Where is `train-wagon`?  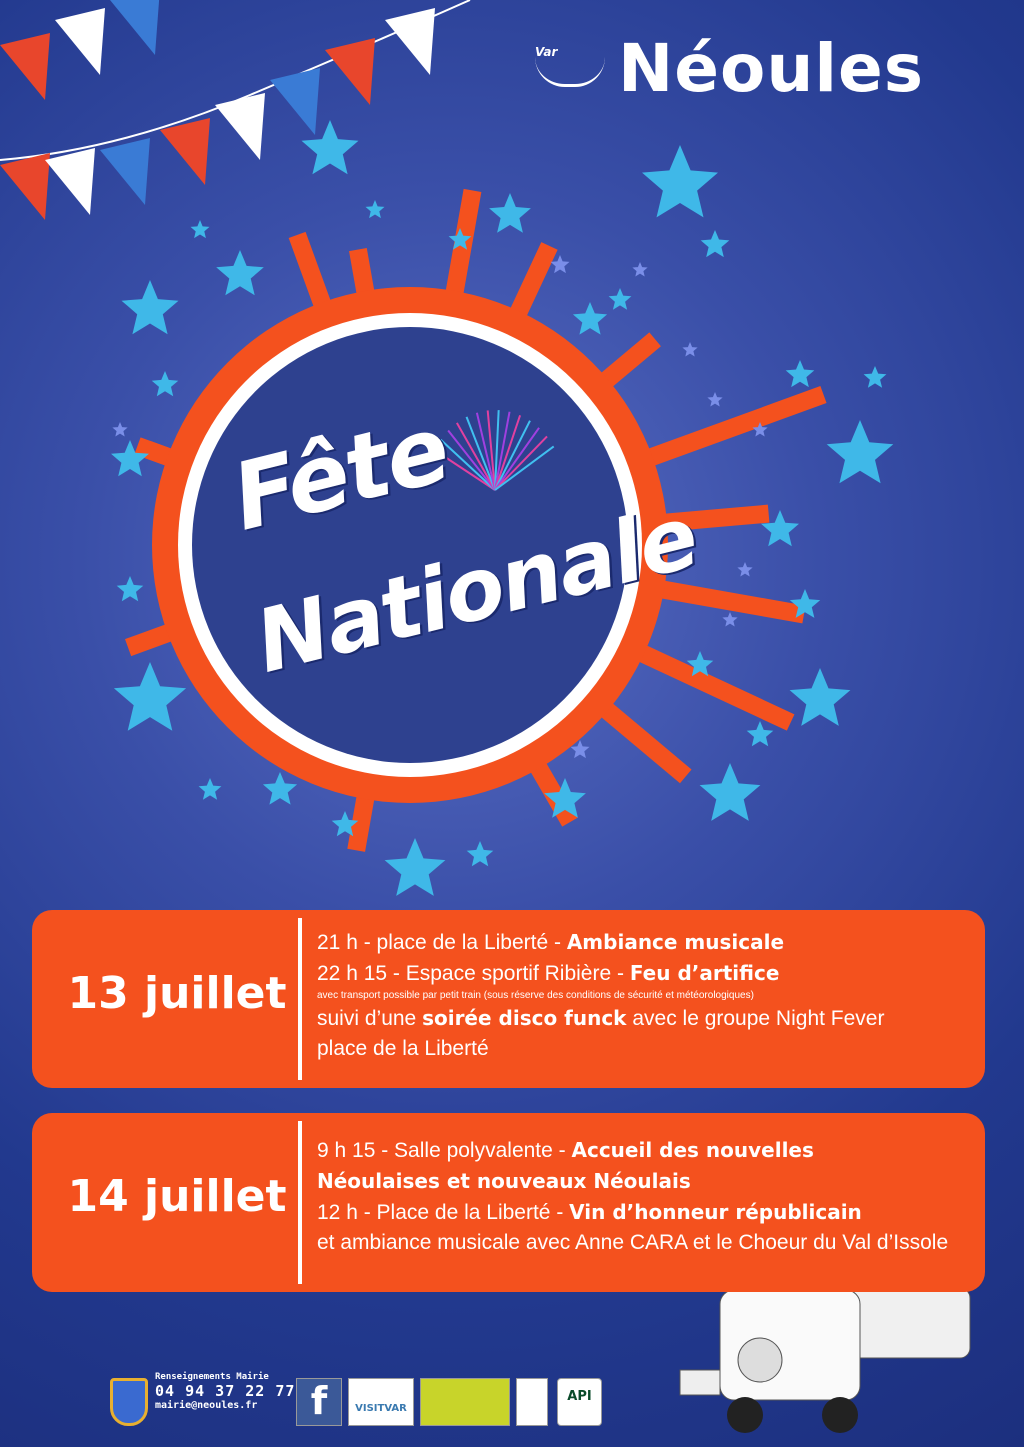 train-wagon is located at coordinates (910, 1323).